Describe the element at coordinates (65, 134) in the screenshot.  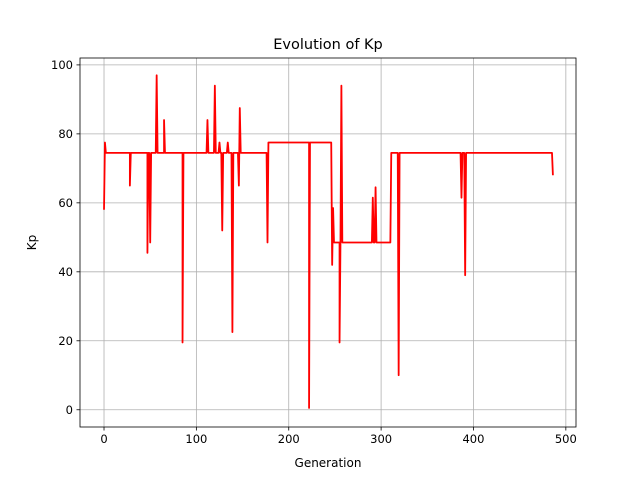
I see `y-tick-label: 80` at that location.